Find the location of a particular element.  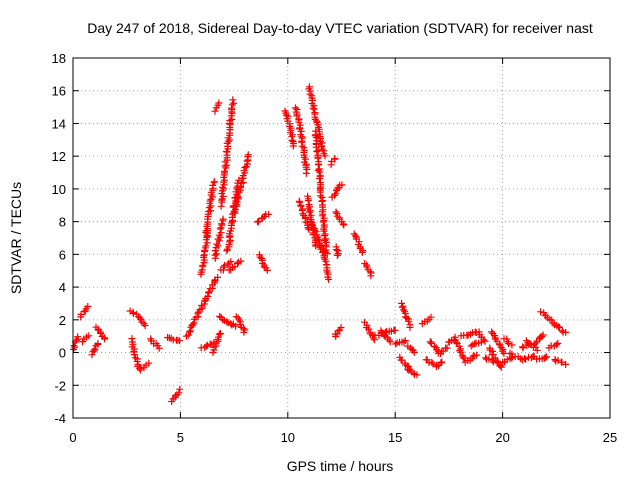

y-tick-label: 4 is located at coordinates (62, 287).